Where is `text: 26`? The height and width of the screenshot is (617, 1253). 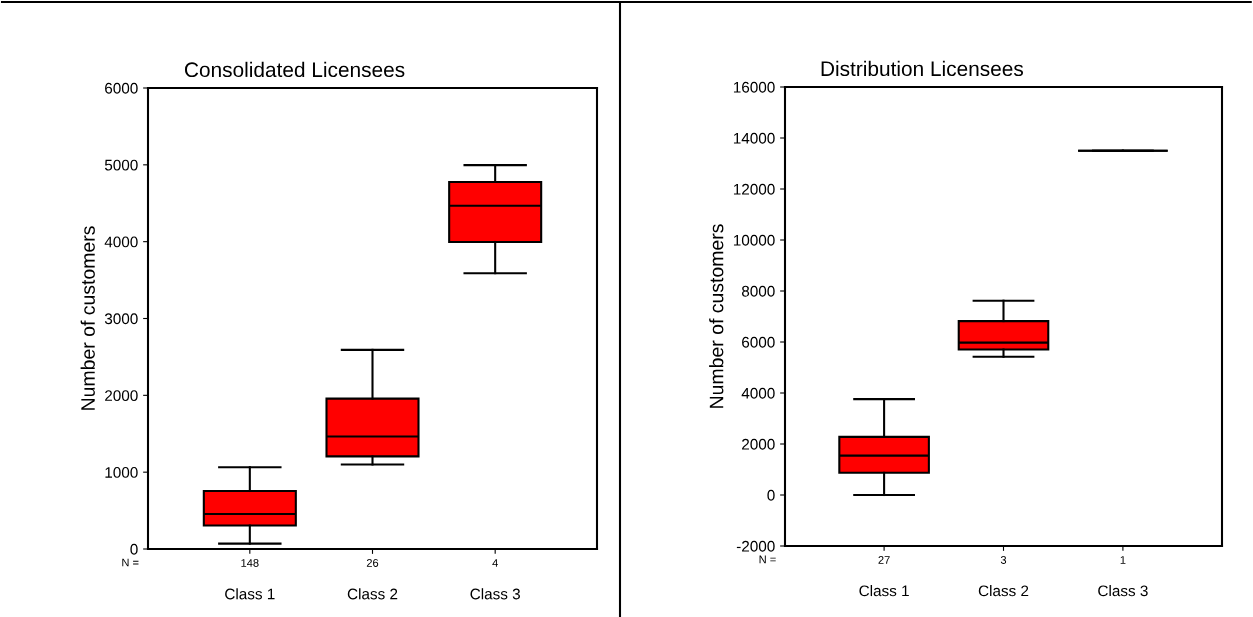
text: 26 is located at coordinates (372, 563).